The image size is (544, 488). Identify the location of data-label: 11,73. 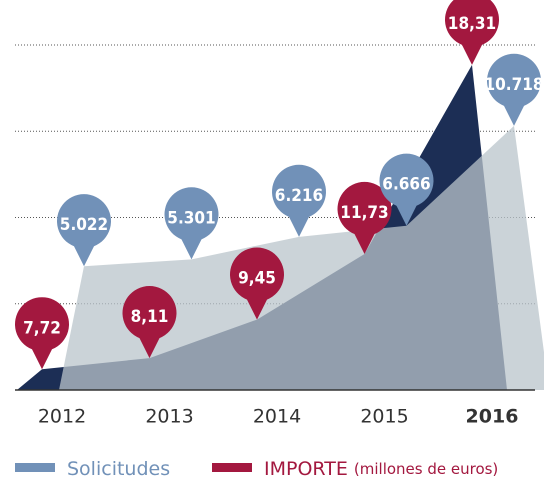
(364, 213).